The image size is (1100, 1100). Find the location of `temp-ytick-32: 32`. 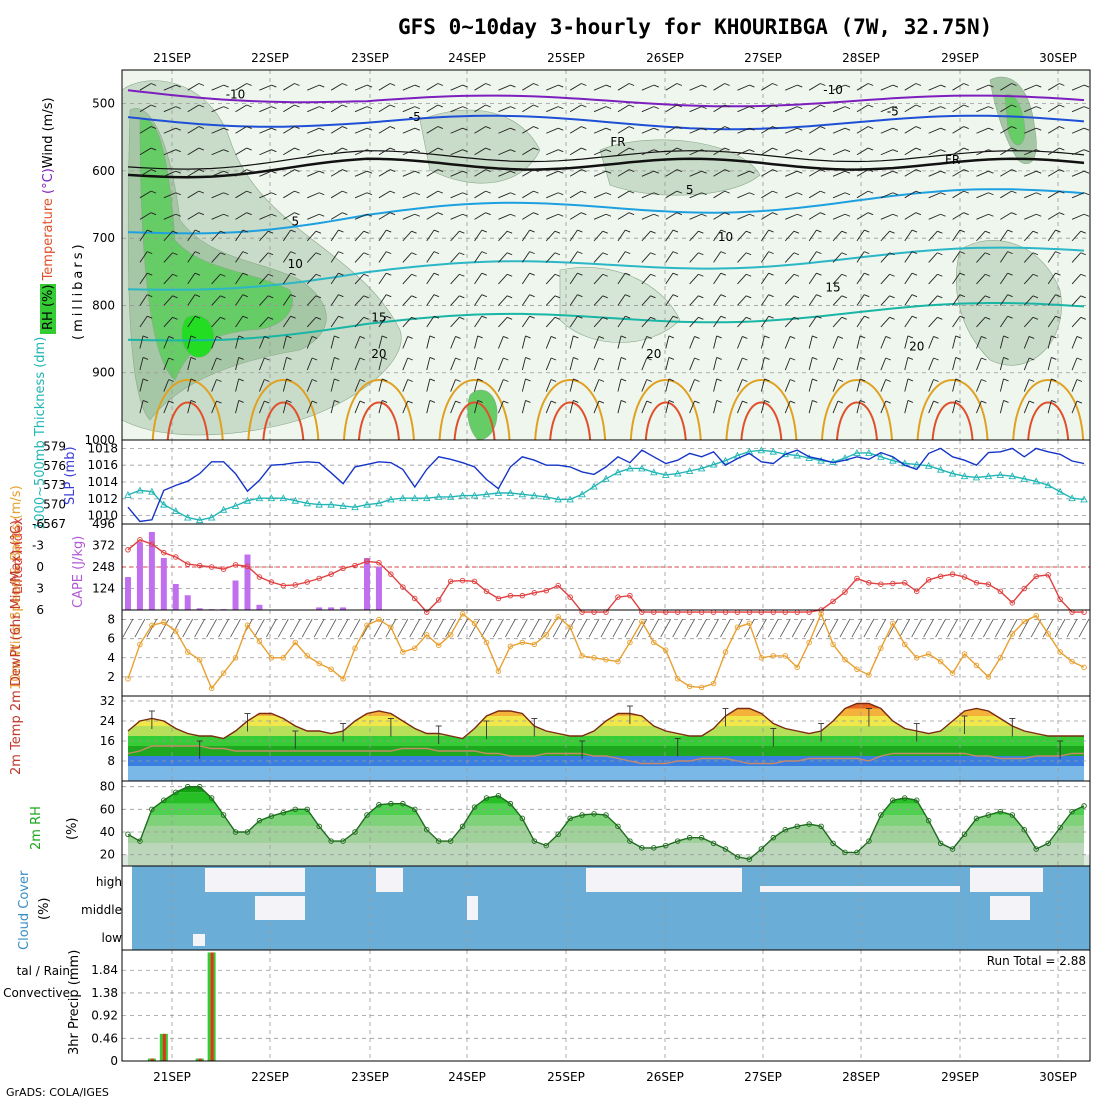

temp-ytick-32: 32 is located at coordinates (107, 701).